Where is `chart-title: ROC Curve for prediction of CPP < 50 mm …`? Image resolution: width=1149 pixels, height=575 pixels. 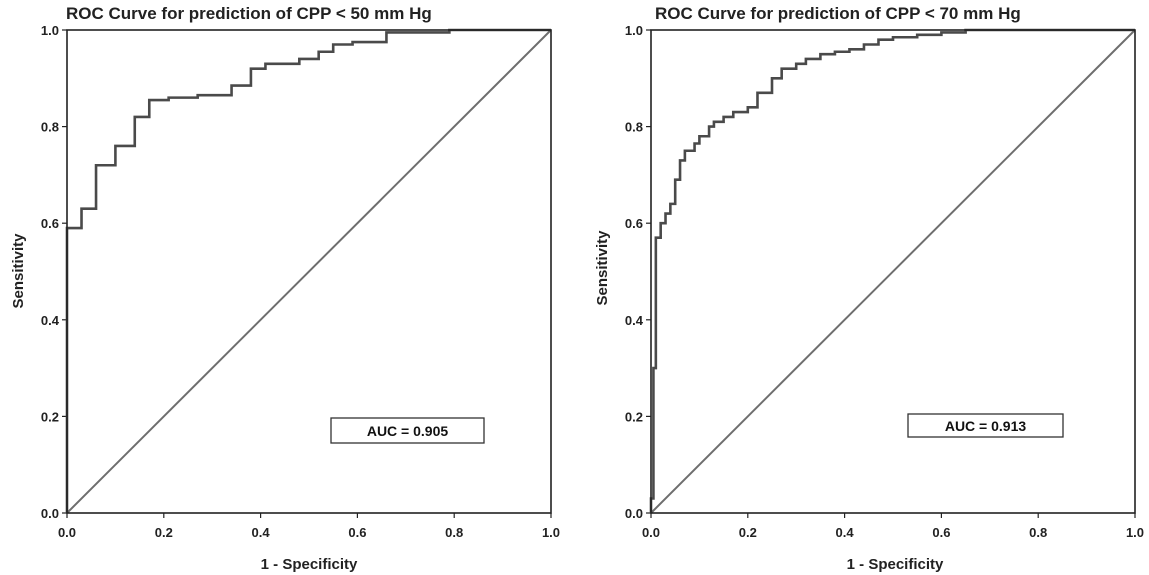
chart-title: ROC Curve for prediction of CPP < 50 mm … is located at coordinates (249, 13).